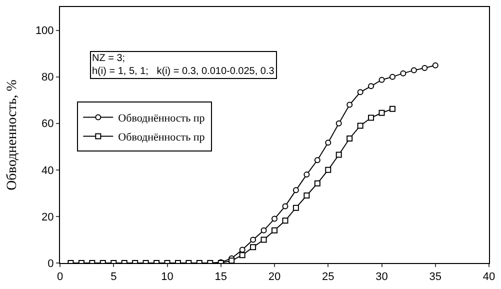  I want to click on y-tick-label: 0, so click(51, 264).